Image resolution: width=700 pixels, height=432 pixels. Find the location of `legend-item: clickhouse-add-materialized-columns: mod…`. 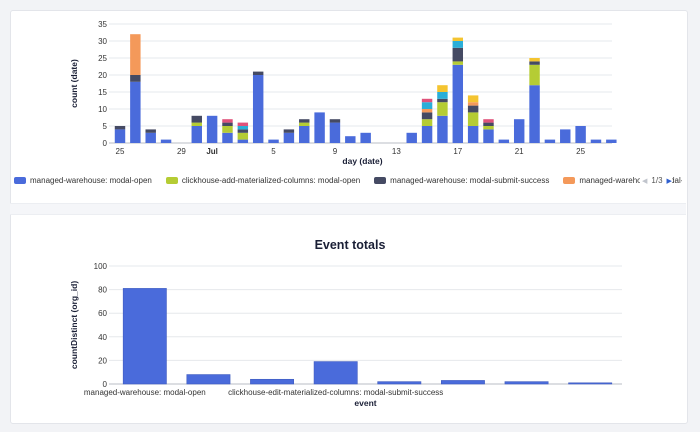

legend-item: clickhouse-add-materialized-columns: mod… is located at coordinates (262, 180).